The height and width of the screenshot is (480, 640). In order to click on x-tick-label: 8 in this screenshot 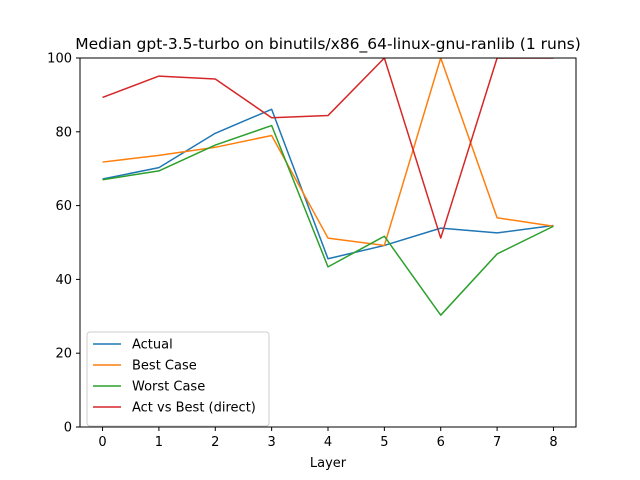, I will do `click(553, 442)`.